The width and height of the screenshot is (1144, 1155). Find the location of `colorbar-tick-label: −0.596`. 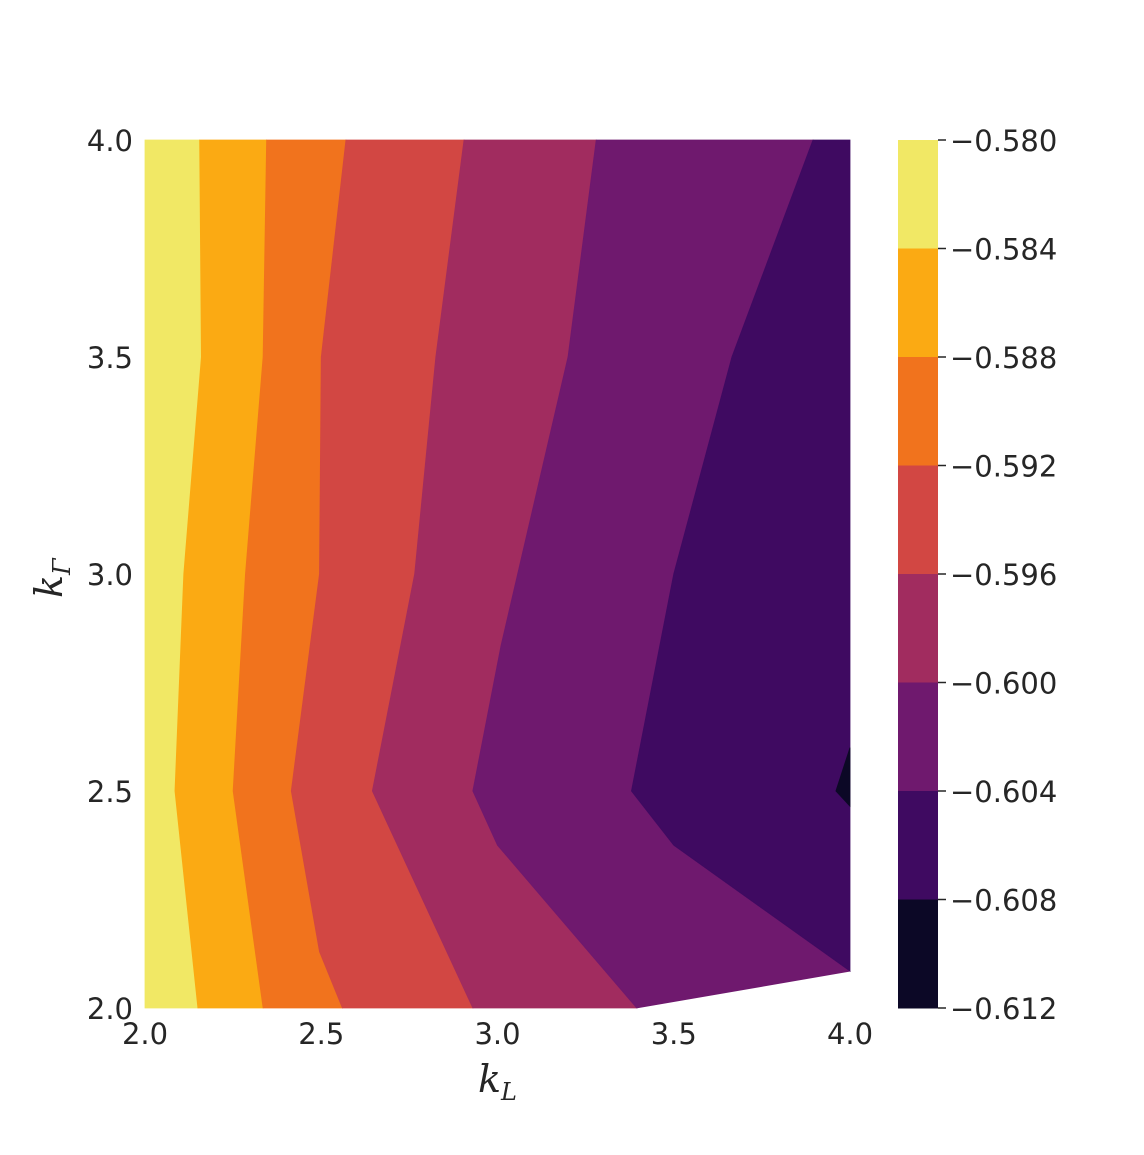

colorbar-tick-label: −0.596 is located at coordinates (1003, 575).